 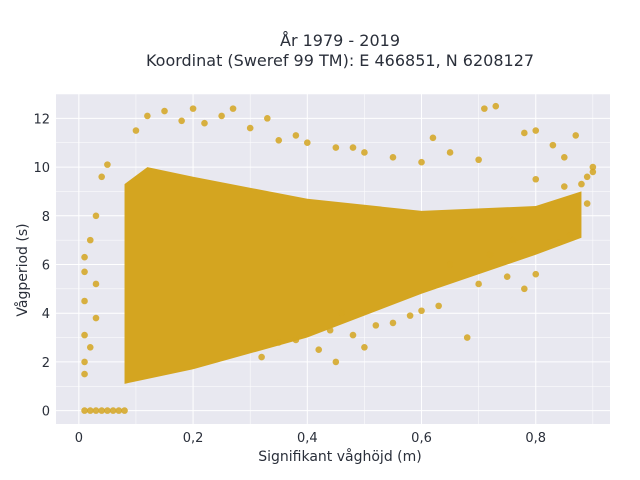 What do you see at coordinates (421, 438) in the screenshot?
I see `x-tick-label: 0,6` at bounding box center [421, 438].